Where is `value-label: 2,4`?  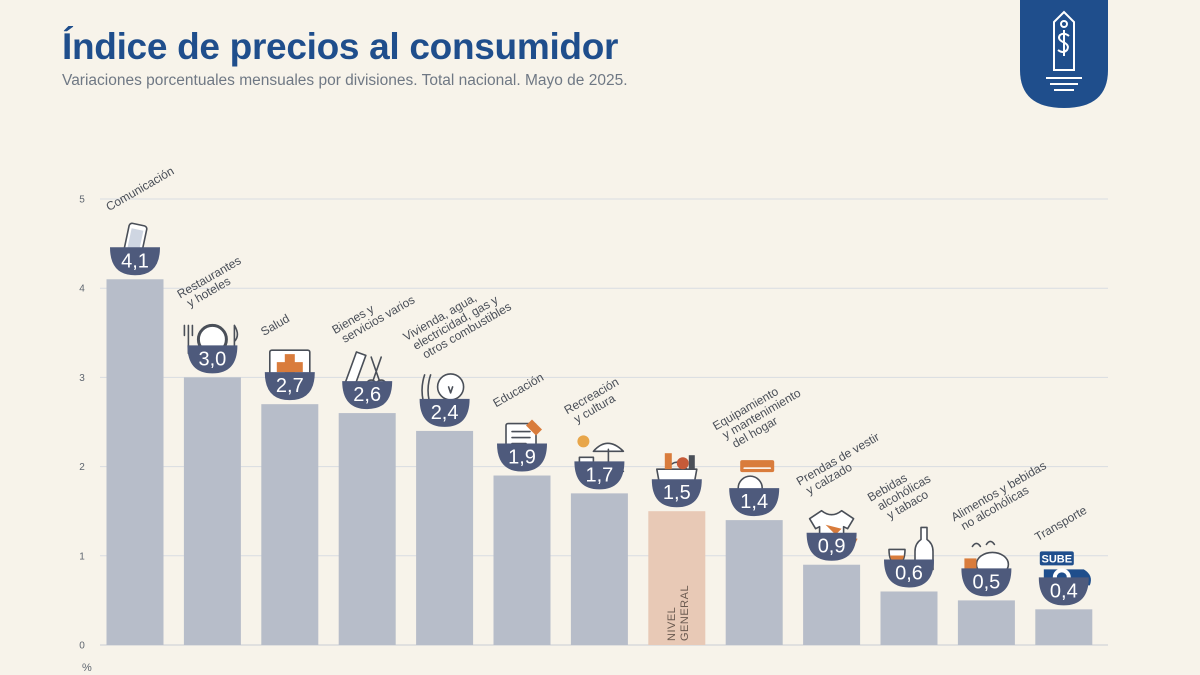
value-label: 2,4 is located at coordinates (445, 413).